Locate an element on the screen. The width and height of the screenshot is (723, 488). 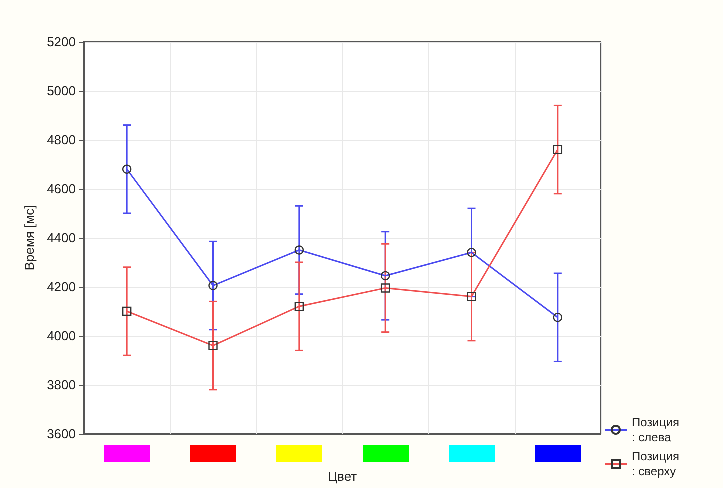
legend-label: Позиция: слева is located at coordinates (656, 430).